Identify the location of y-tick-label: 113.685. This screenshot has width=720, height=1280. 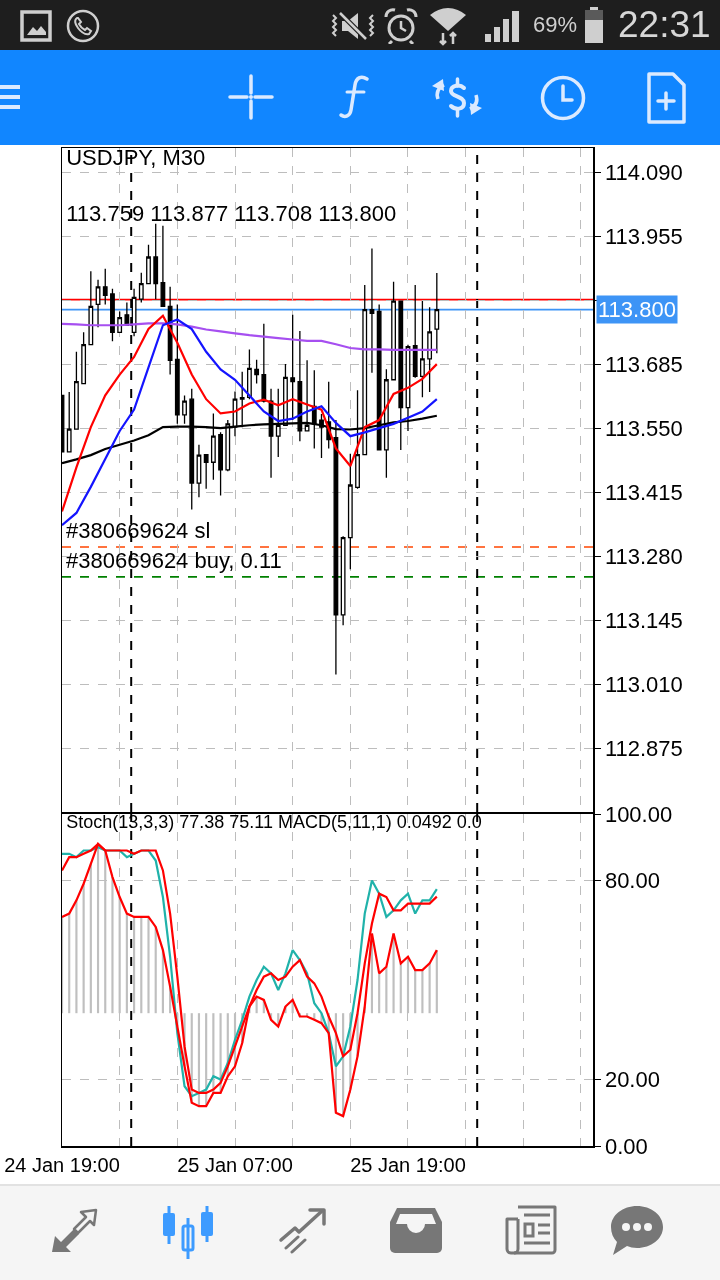
(643, 364).